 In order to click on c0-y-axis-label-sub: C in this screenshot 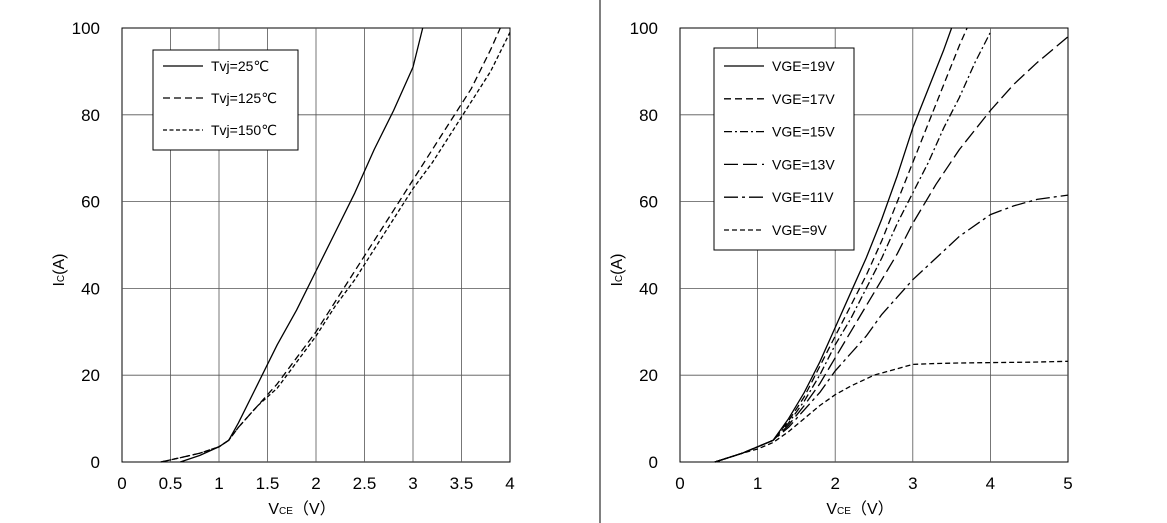, I will do `click(61, 278)`.